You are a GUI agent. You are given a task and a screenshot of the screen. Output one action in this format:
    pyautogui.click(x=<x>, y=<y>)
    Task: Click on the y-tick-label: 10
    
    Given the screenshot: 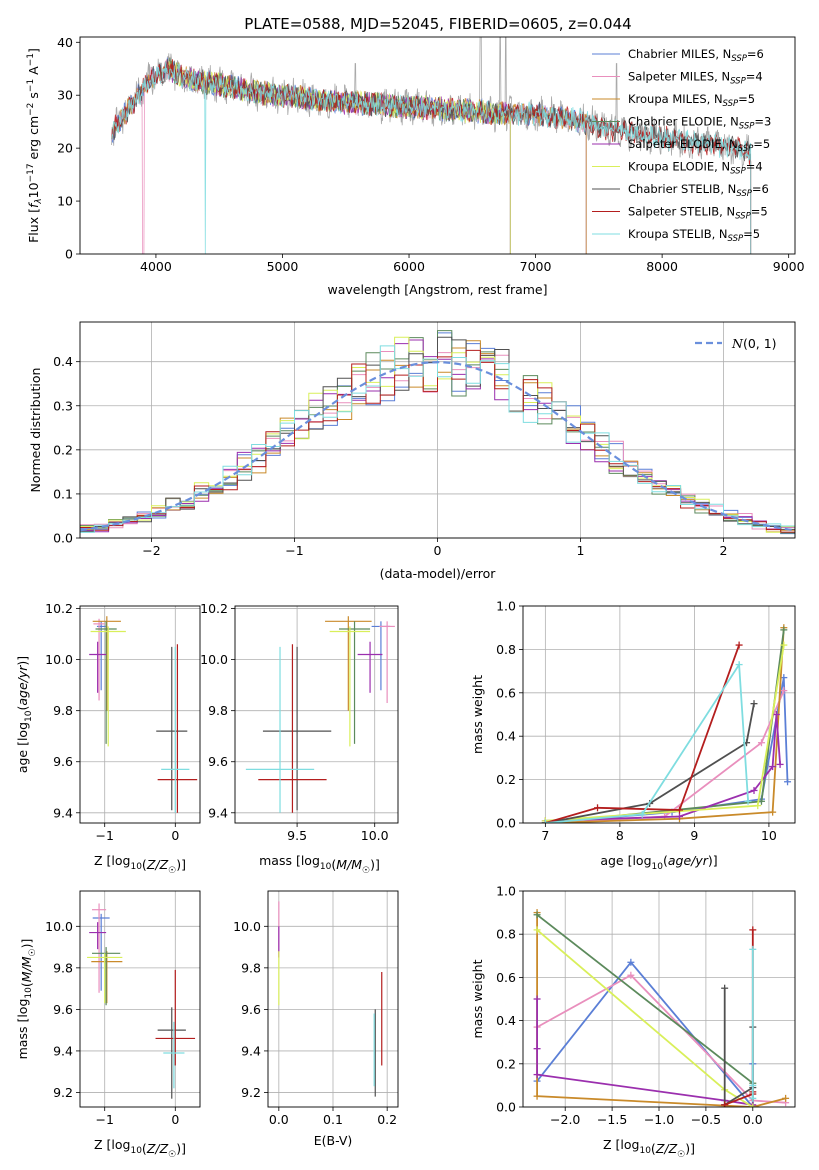 What is the action you would take?
    pyautogui.click(x=65, y=201)
    